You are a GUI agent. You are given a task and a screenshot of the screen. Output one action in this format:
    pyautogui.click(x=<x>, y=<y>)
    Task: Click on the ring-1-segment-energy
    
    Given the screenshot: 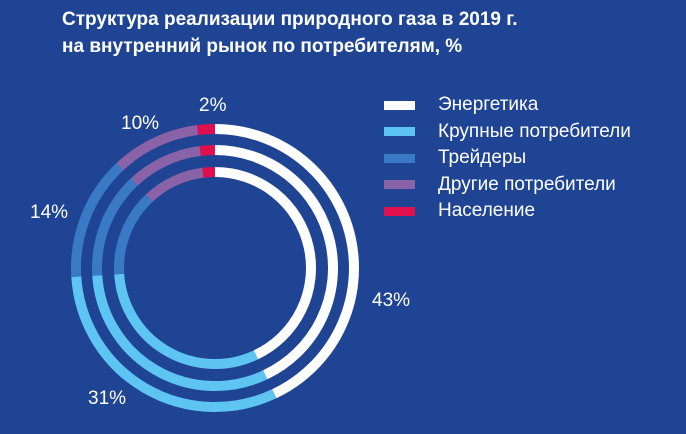 What is the action you would take?
    pyautogui.click(x=286, y=261)
    